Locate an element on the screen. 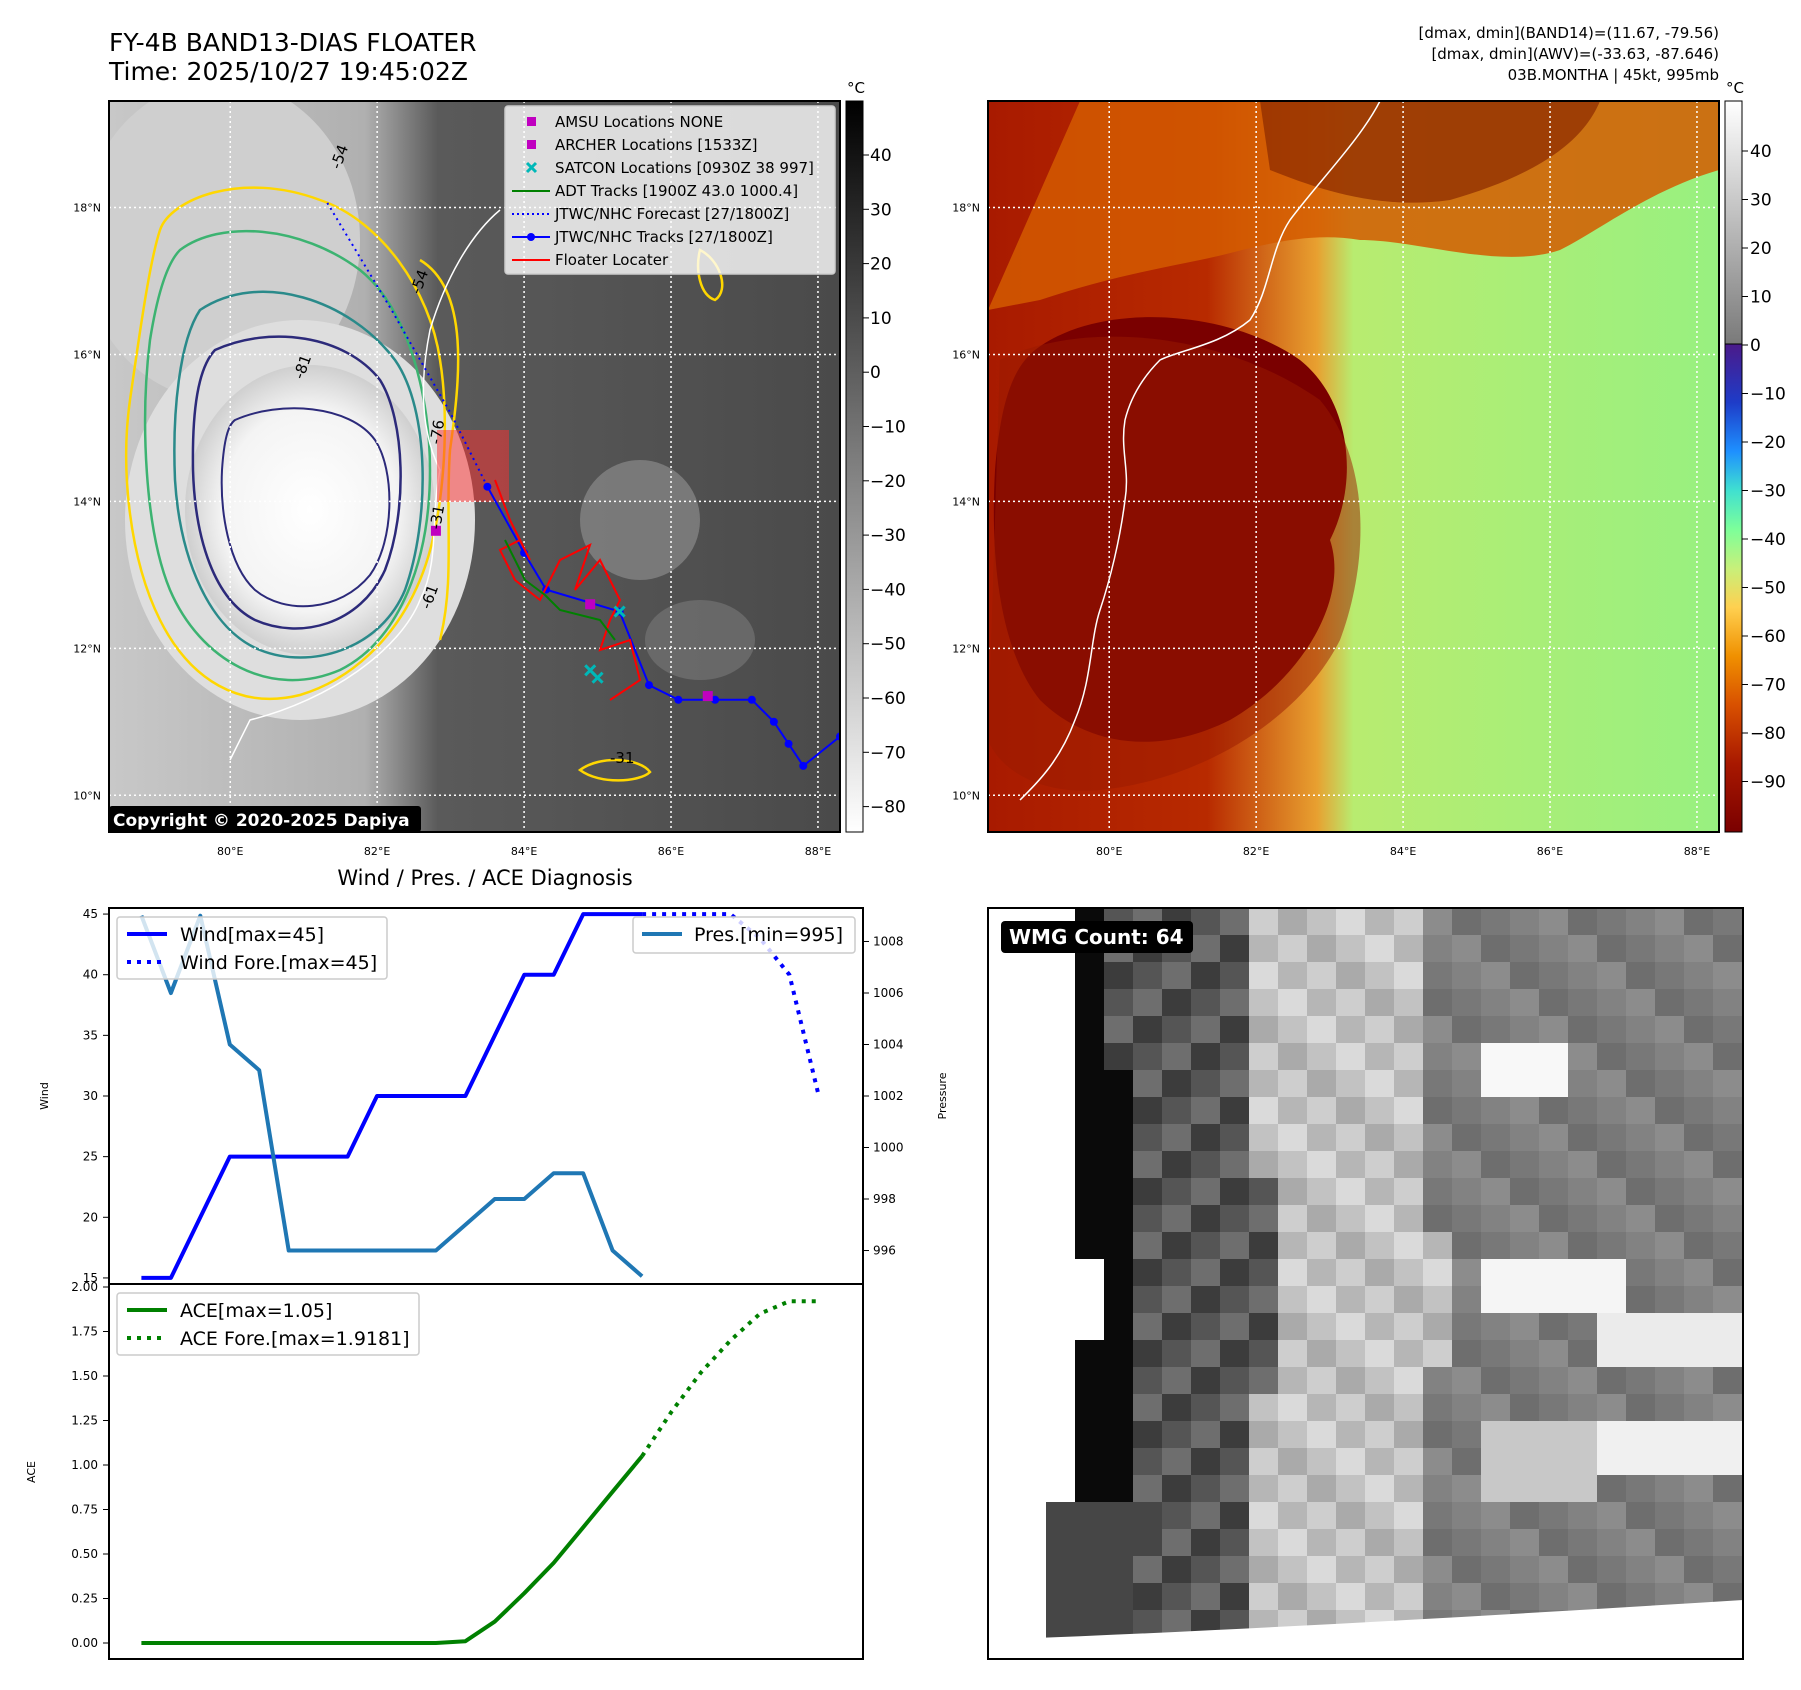 The width and height of the screenshot is (1801, 1690). lat-tick-label: 14°N is located at coordinates (966, 501).